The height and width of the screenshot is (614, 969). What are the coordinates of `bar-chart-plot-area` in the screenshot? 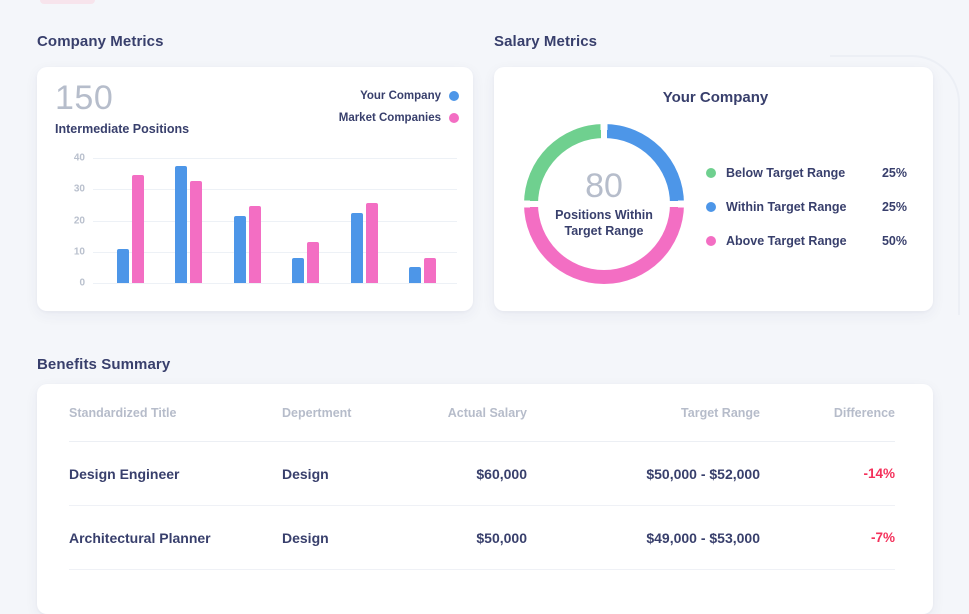 It's located at (275, 221).